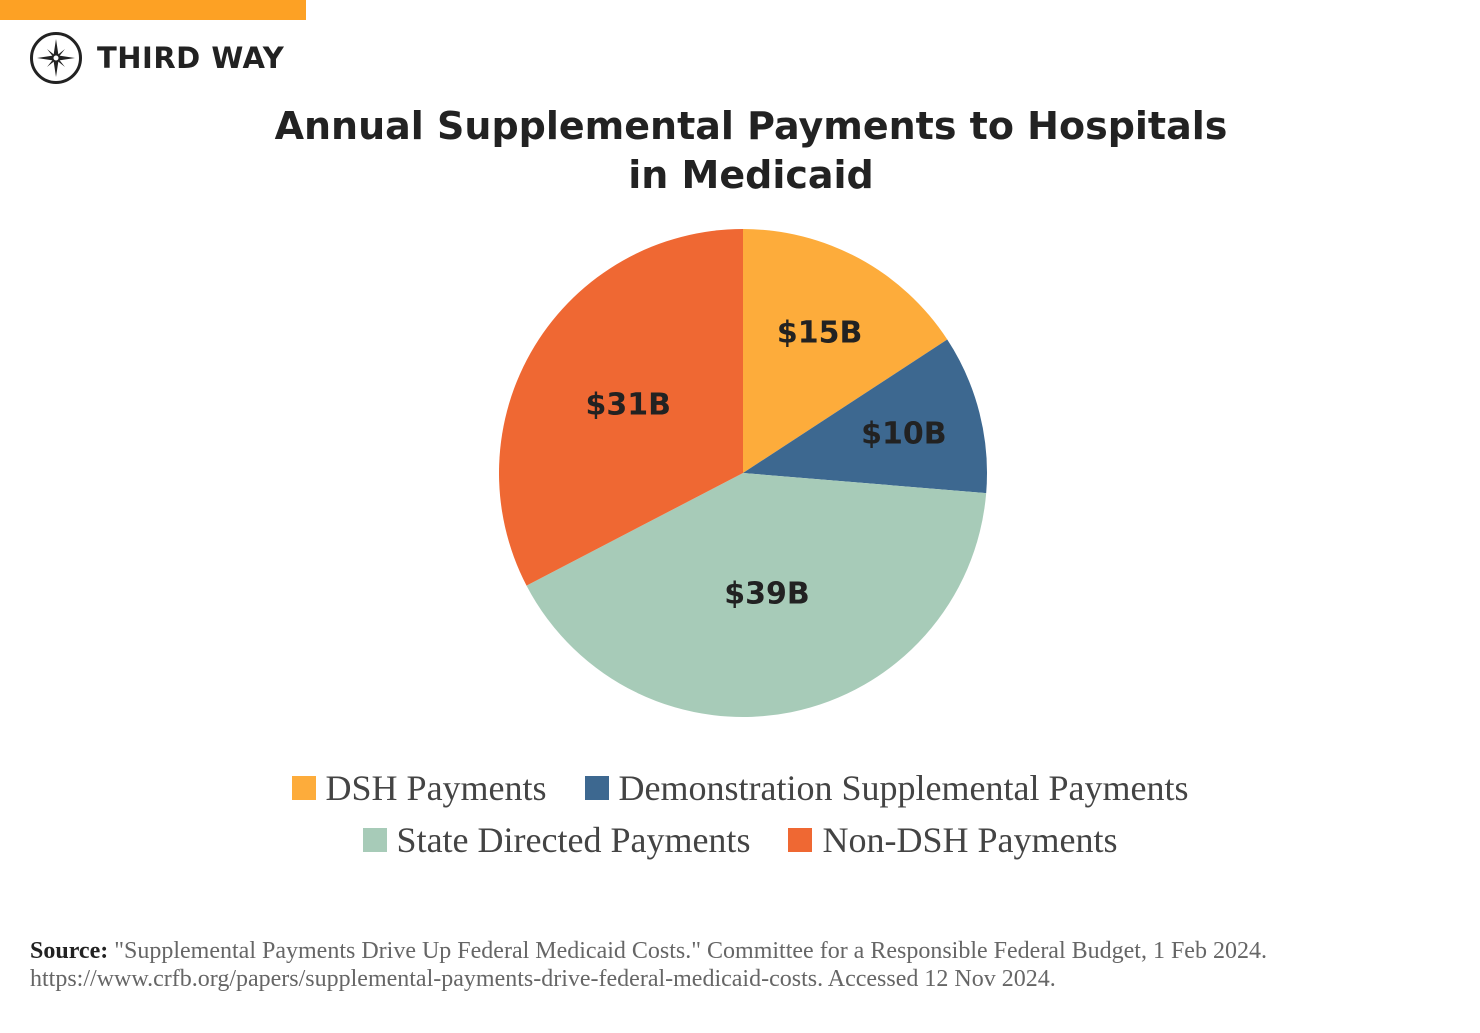 This screenshot has width=1480, height=1033. I want to click on pie-slice-non-dsh-payments, so click(621, 407).